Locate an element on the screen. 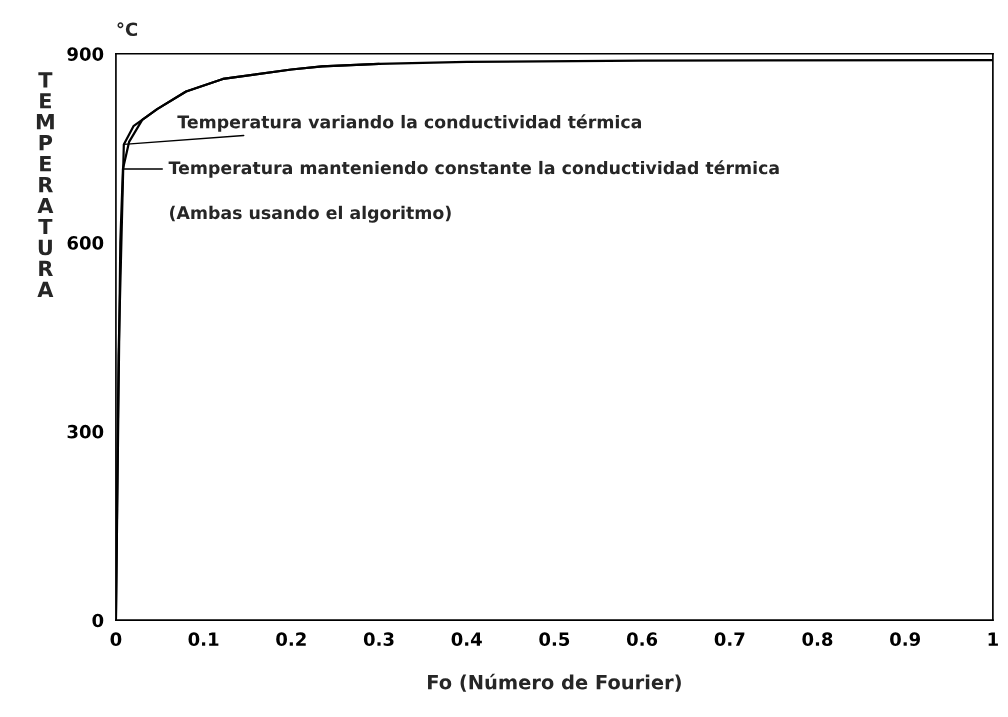 Image resolution: width=1008 pixels, height=717 pixels. x-tick-label: 0.5 is located at coordinates (554, 639).